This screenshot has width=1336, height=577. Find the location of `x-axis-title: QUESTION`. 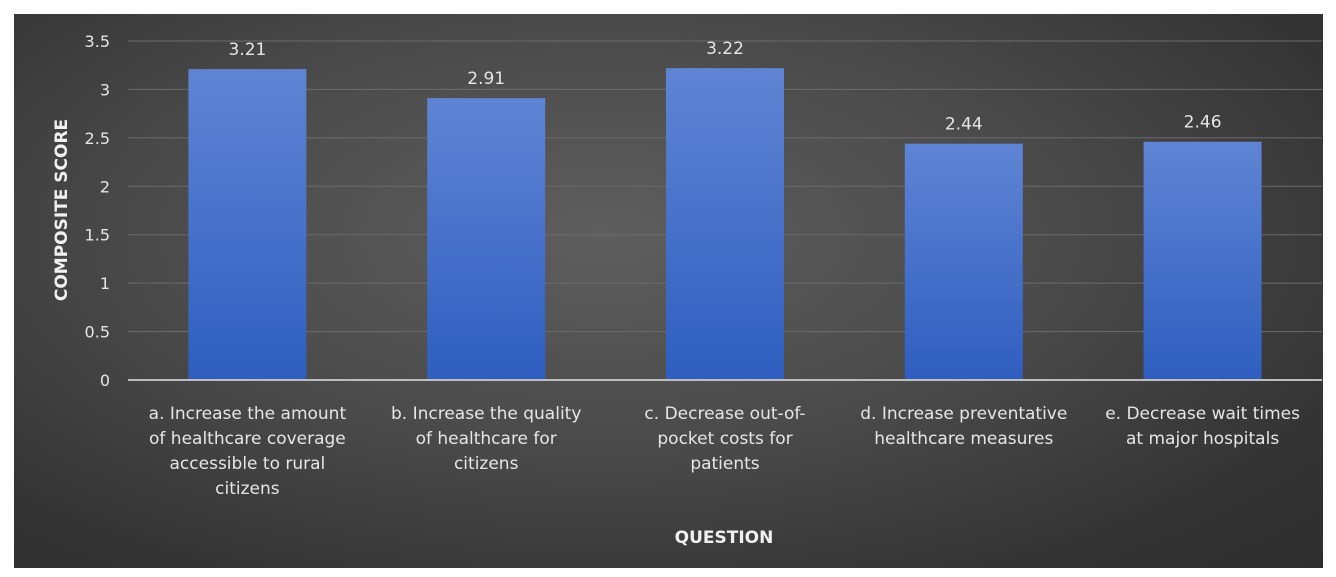

x-axis-title: QUESTION is located at coordinates (724, 538).